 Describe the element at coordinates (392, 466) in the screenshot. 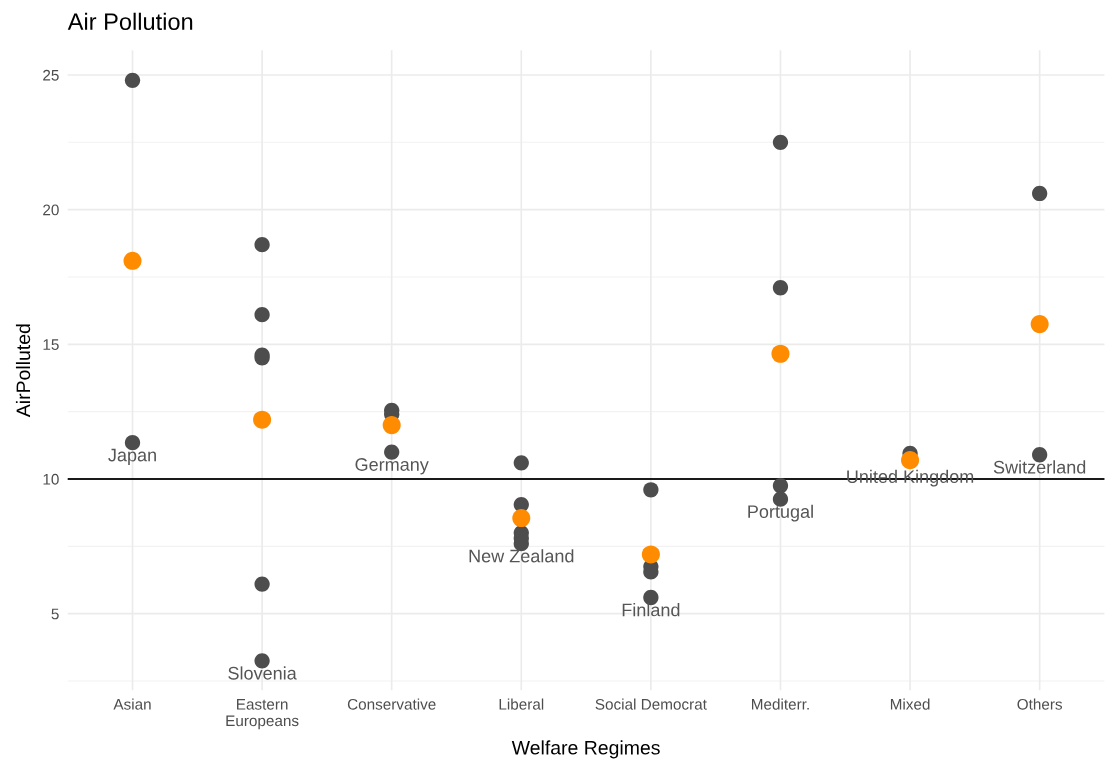

I see `annotation: Germany` at that location.